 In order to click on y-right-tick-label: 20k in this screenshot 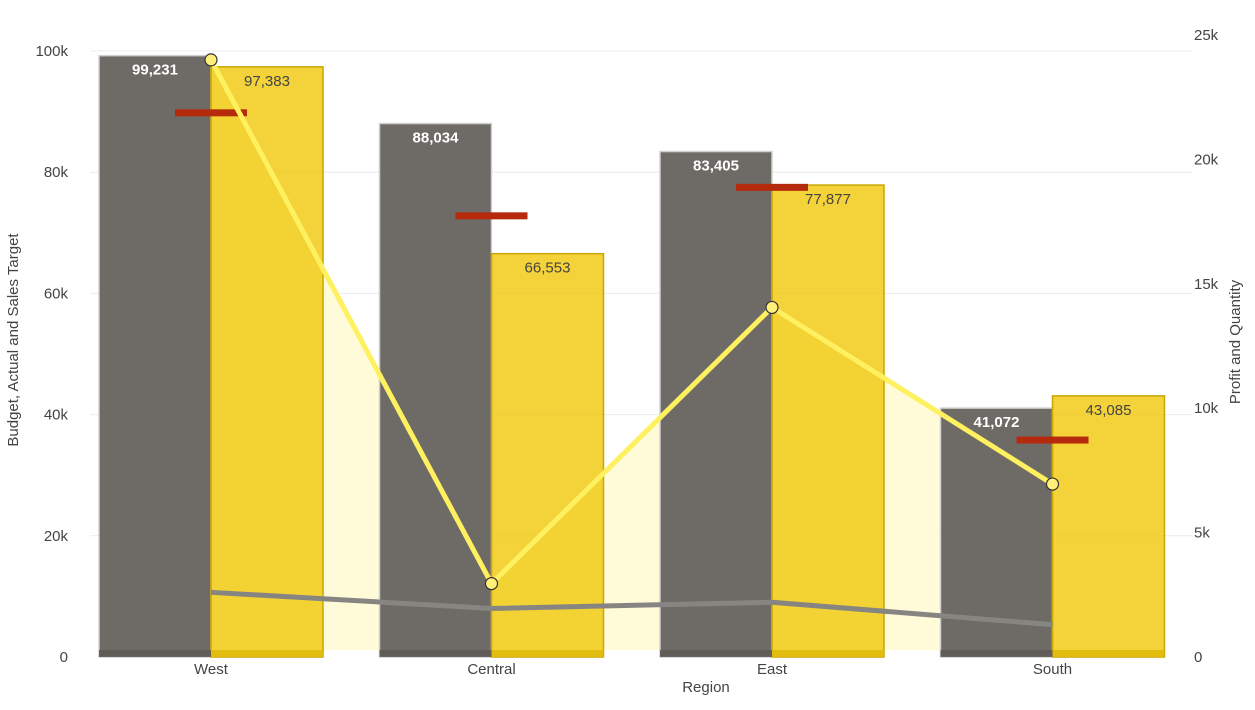, I will do `click(1206, 159)`.